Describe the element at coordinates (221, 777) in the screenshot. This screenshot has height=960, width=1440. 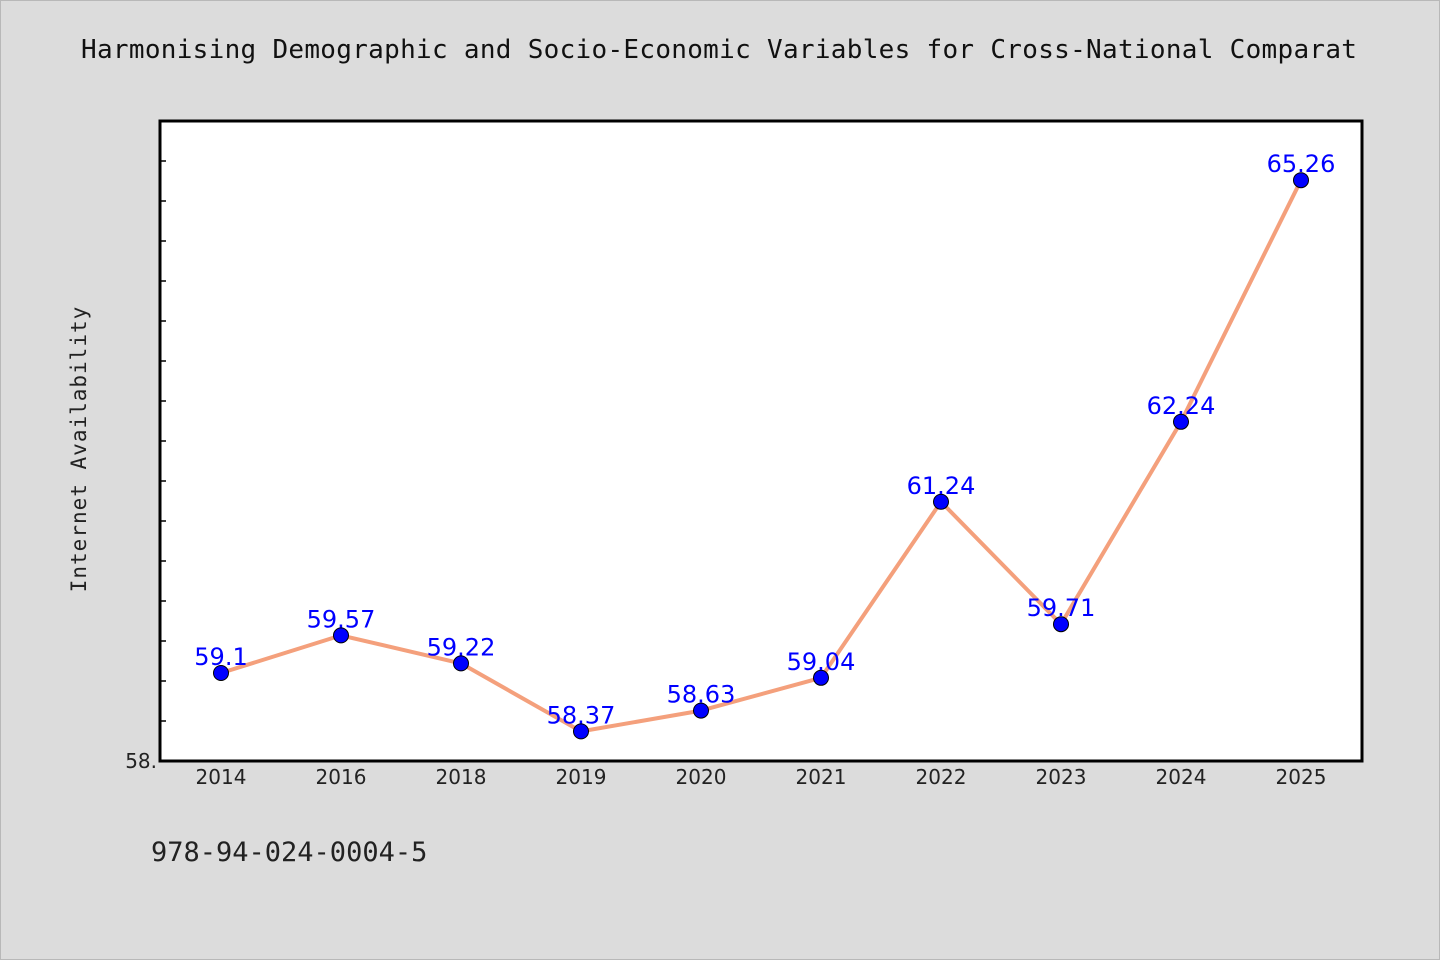
I see `x-tick-label: 2014` at that location.